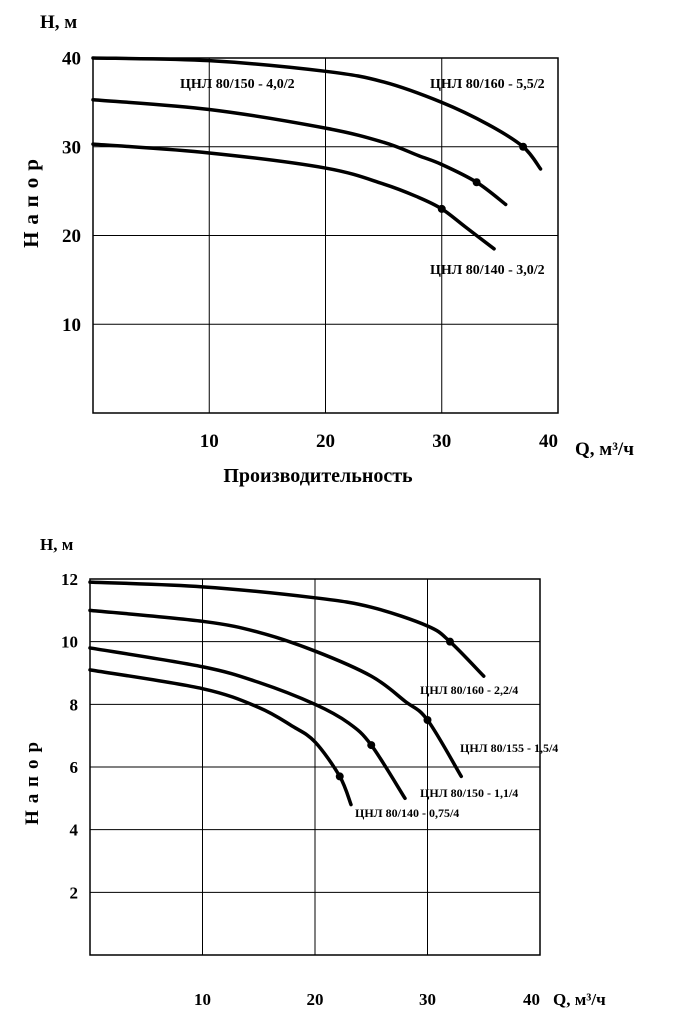 This screenshot has width=676, height=1023. I want to click on series-label: ЦНЛ 80/155 - 1,5/4, so click(509, 748).